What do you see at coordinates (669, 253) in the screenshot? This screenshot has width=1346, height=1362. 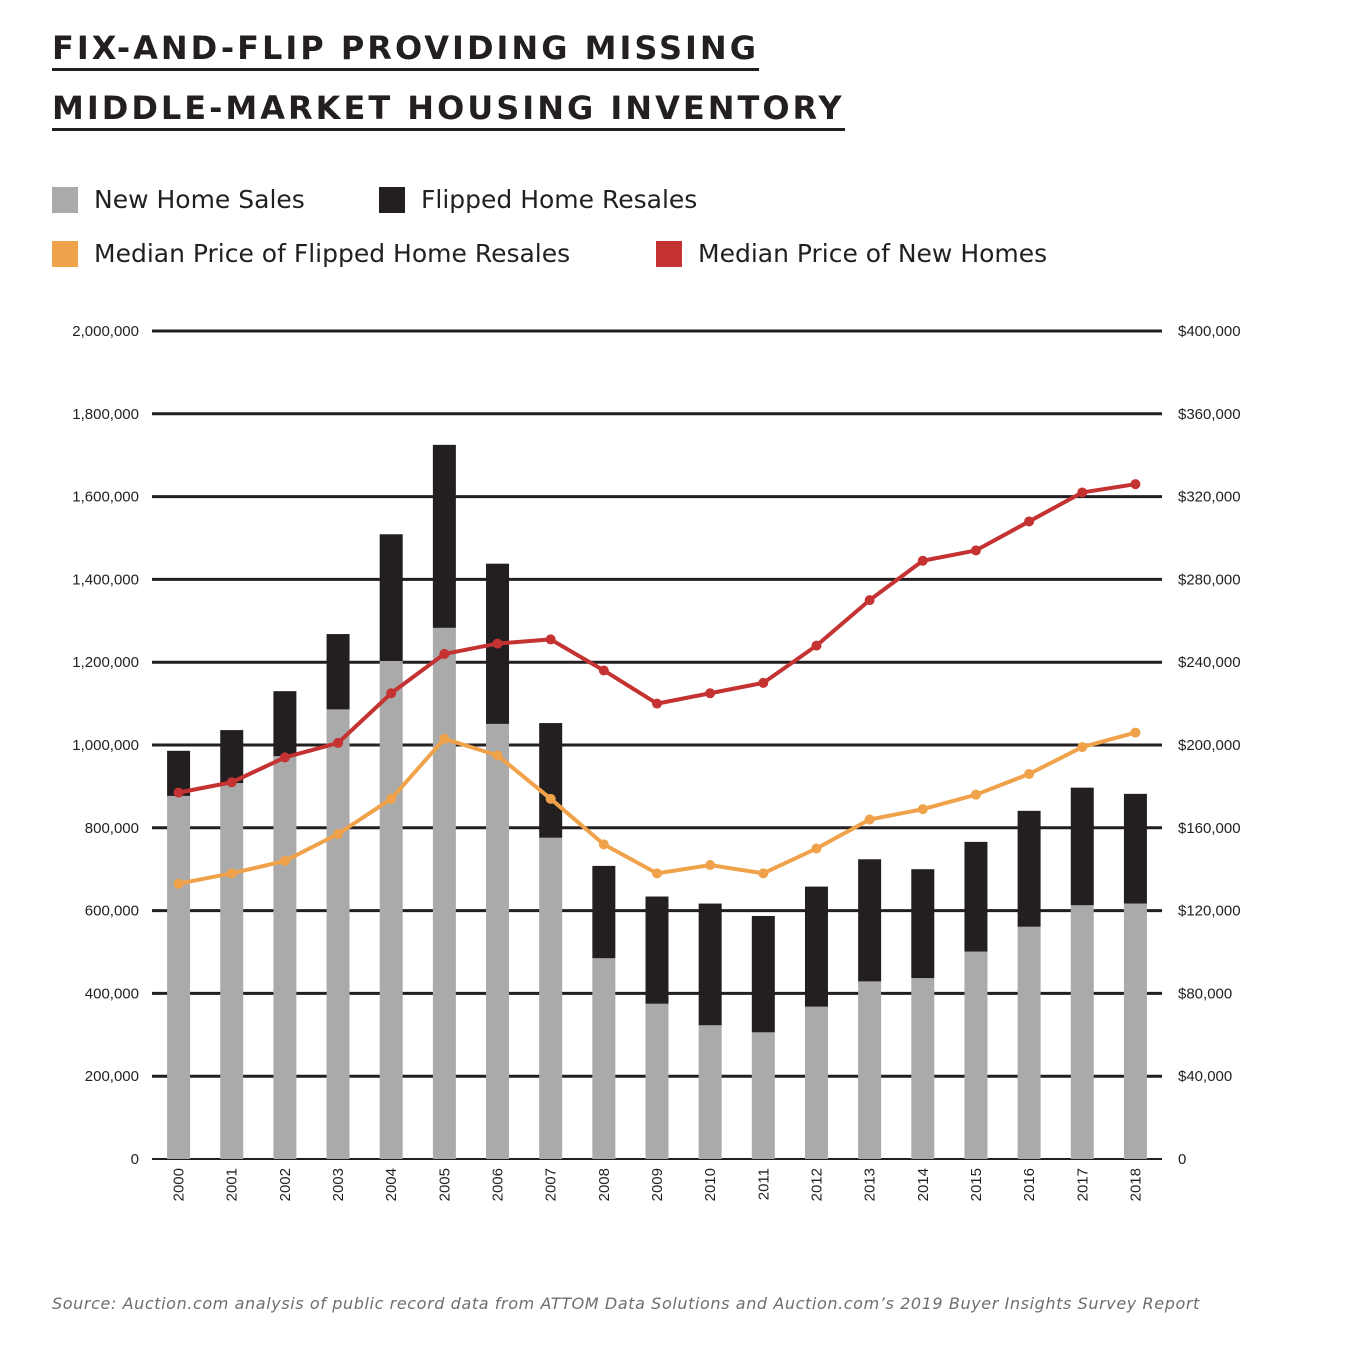 I see `legend-swatch-median-price-new` at bounding box center [669, 253].